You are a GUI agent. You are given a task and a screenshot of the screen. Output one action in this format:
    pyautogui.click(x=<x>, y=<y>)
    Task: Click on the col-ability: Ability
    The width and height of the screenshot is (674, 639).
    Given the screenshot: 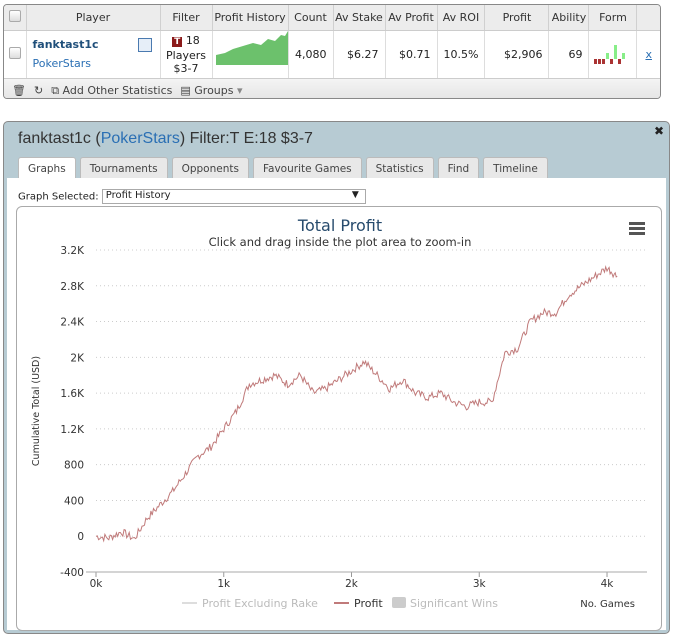 What is the action you would take?
    pyautogui.click(x=569, y=18)
    